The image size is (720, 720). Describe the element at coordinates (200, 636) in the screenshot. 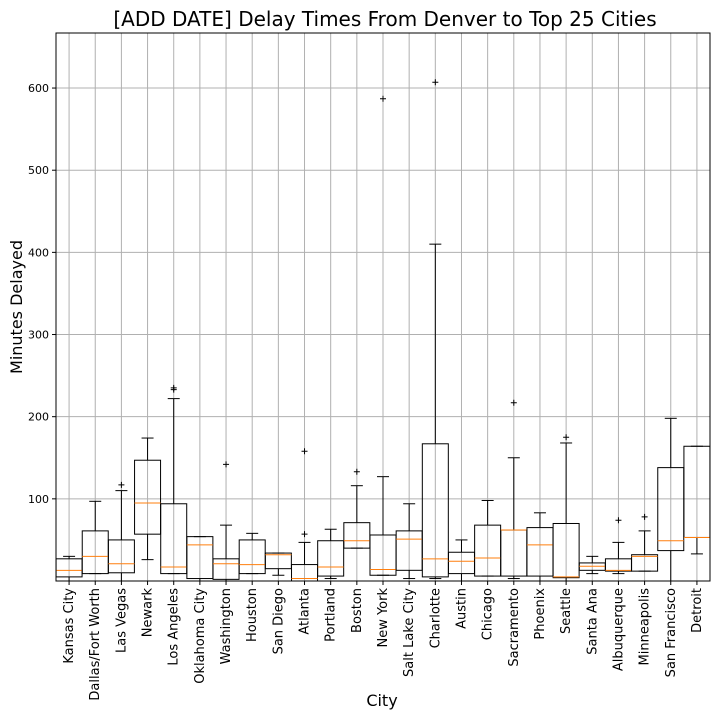

I see `x-tick-label: Oklahoma City` at that location.